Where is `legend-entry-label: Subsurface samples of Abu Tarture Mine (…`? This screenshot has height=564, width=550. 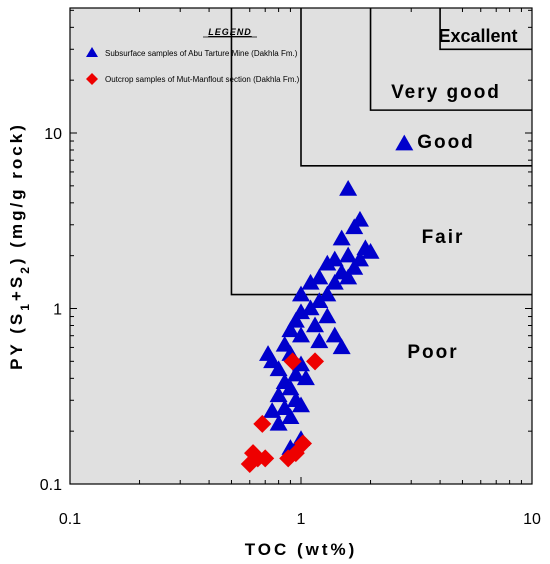
legend-entry-label: Subsurface samples of Abu Tarture Mine (… is located at coordinates (201, 53).